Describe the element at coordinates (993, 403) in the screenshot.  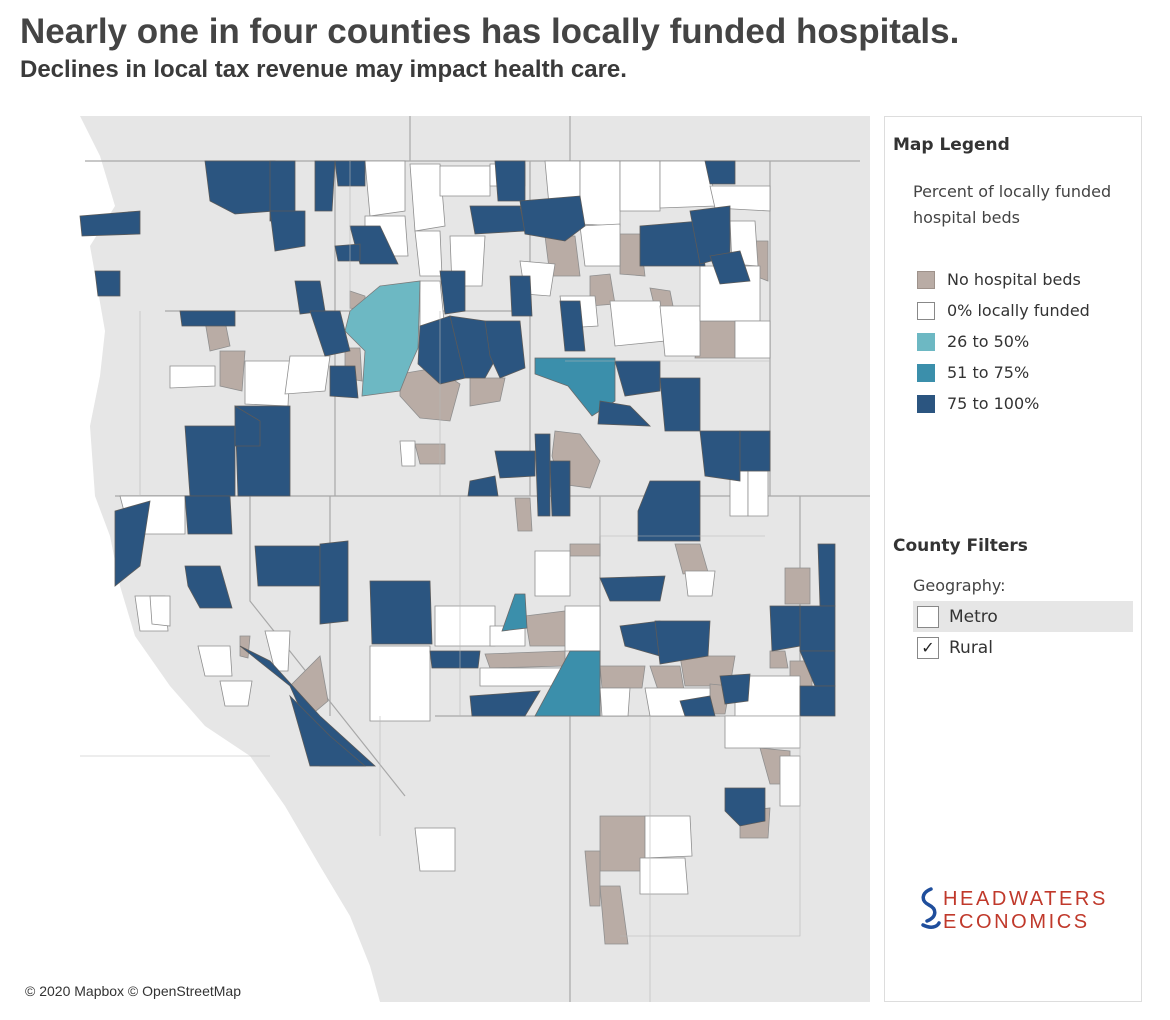
I see `legend-item-label: 75 to 100%` at that location.